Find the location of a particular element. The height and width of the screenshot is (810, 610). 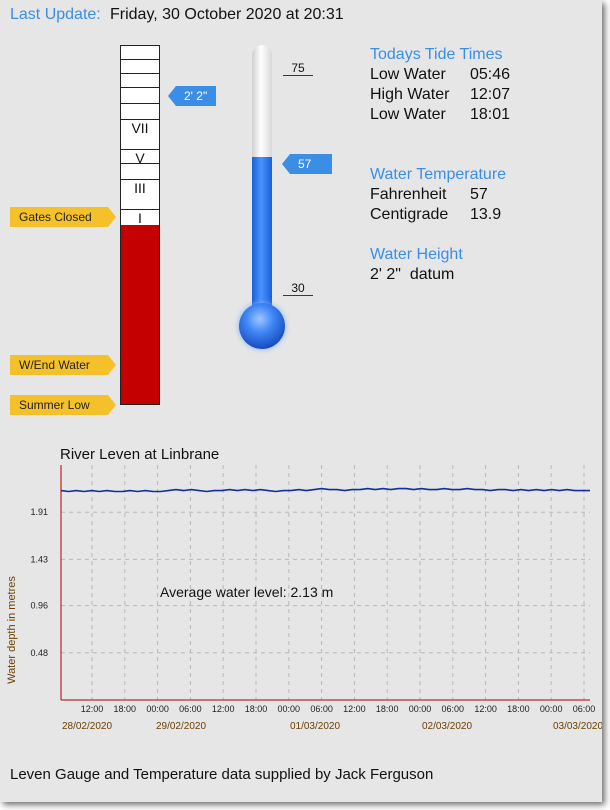

water-height-value: 2' 2" datum is located at coordinates (412, 274).